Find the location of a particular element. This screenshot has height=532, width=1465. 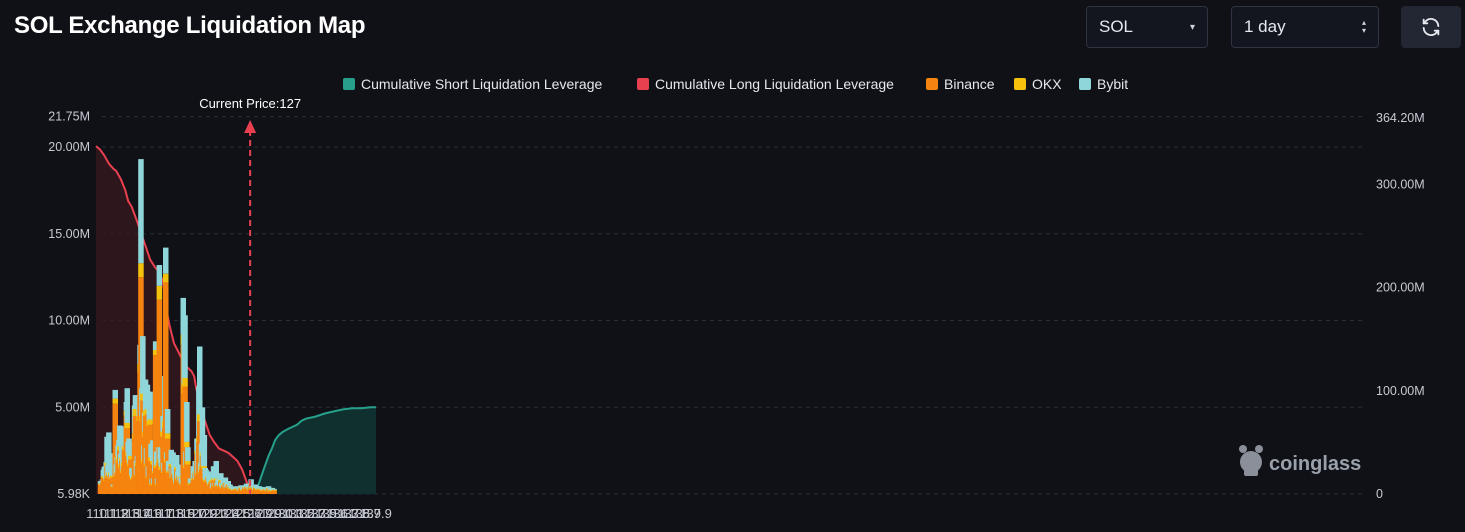

x-axis-tick-label: 112.5 is located at coordinates (124, 513).